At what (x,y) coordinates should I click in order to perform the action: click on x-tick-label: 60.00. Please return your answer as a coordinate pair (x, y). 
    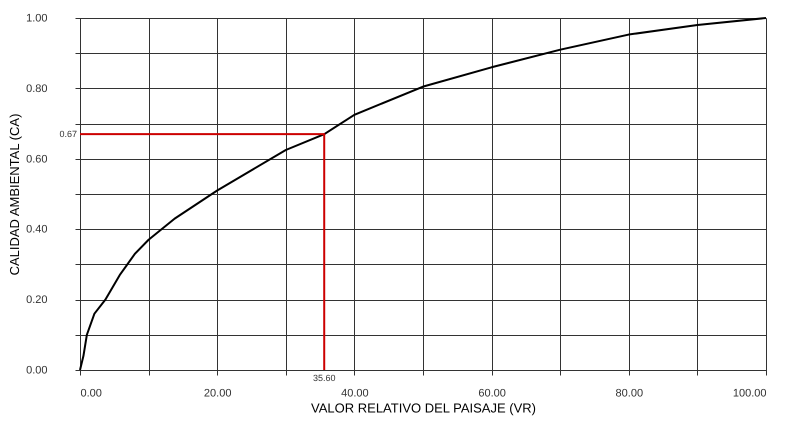
    Looking at the image, I should click on (492, 394).